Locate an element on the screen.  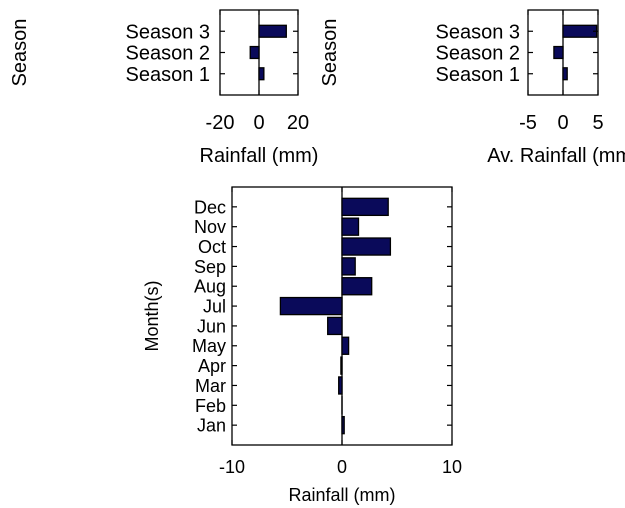
category-label: Jun is located at coordinates (211, 326).